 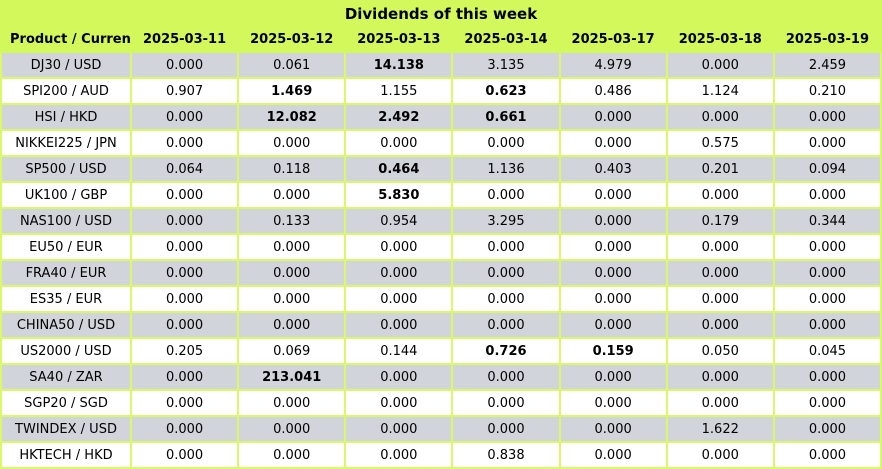 I want to click on dividend-value-cell: 0.061, so click(x=292, y=65).